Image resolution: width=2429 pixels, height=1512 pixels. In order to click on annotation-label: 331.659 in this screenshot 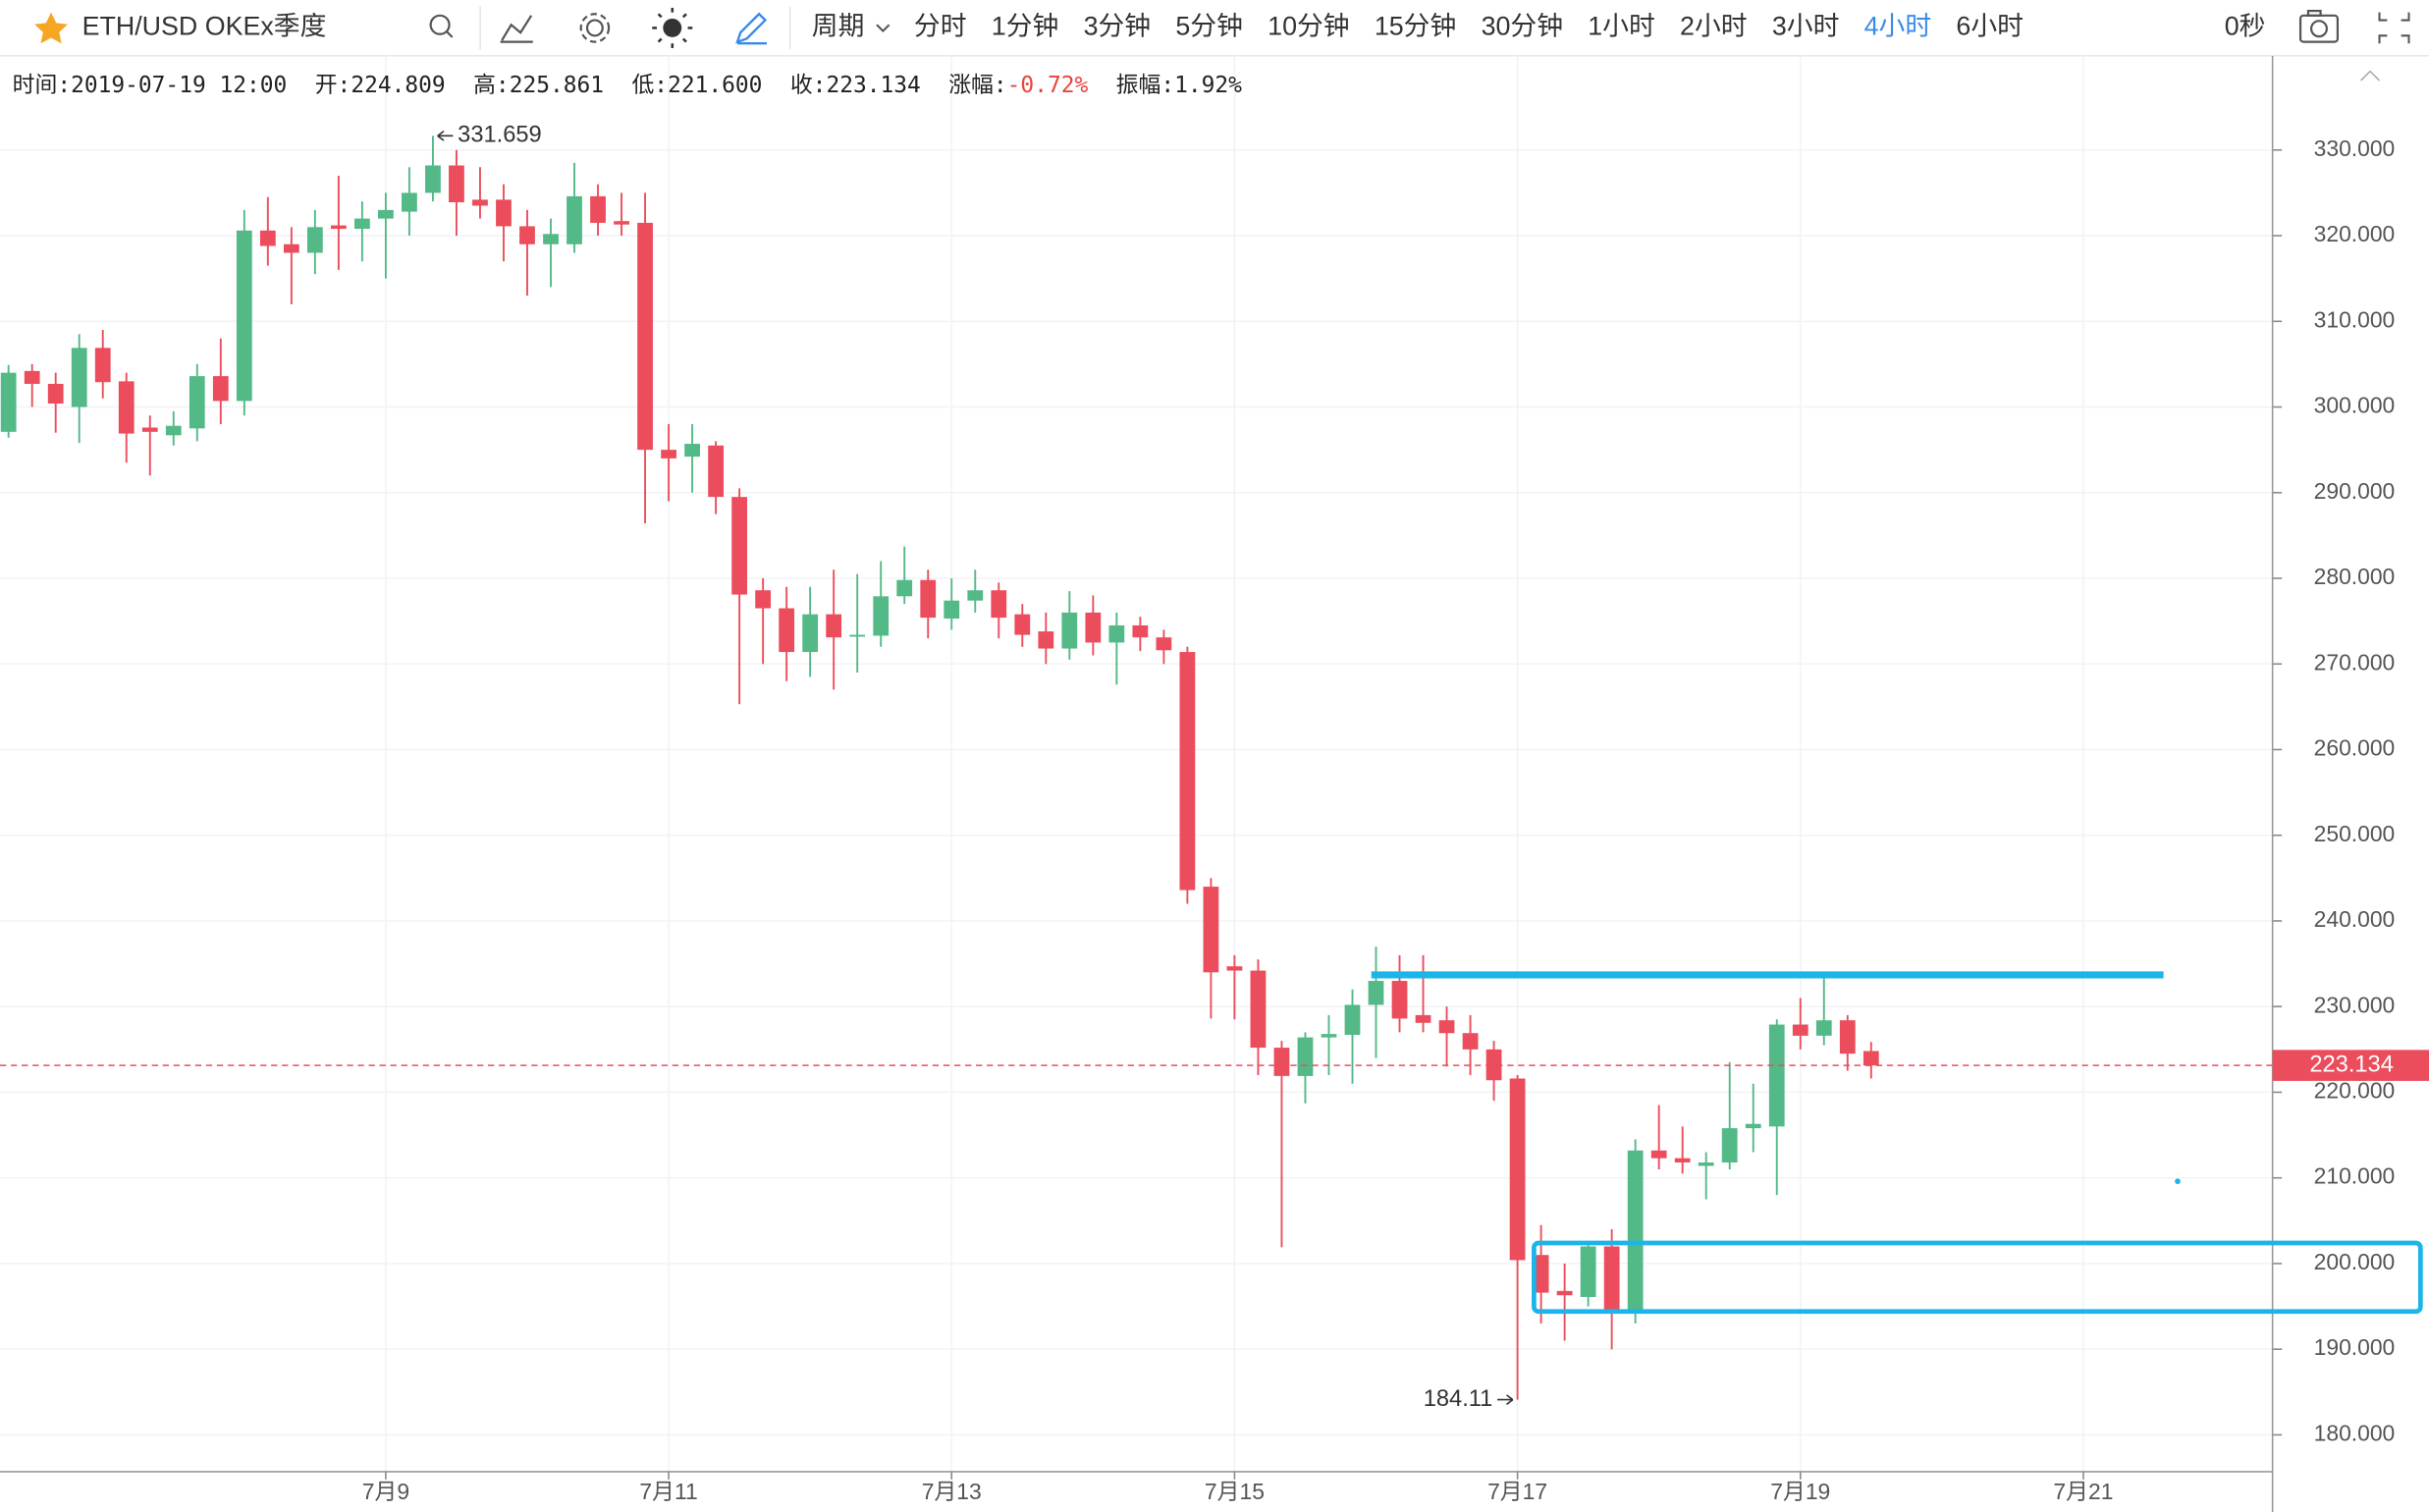, I will do `click(500, 135)`.